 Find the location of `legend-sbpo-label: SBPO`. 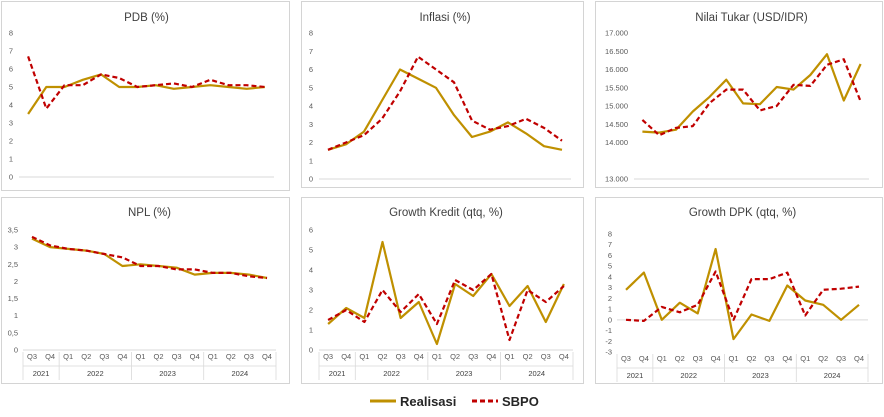

legend-sbpo-label: SBPO is located at coordinates (520, 401).